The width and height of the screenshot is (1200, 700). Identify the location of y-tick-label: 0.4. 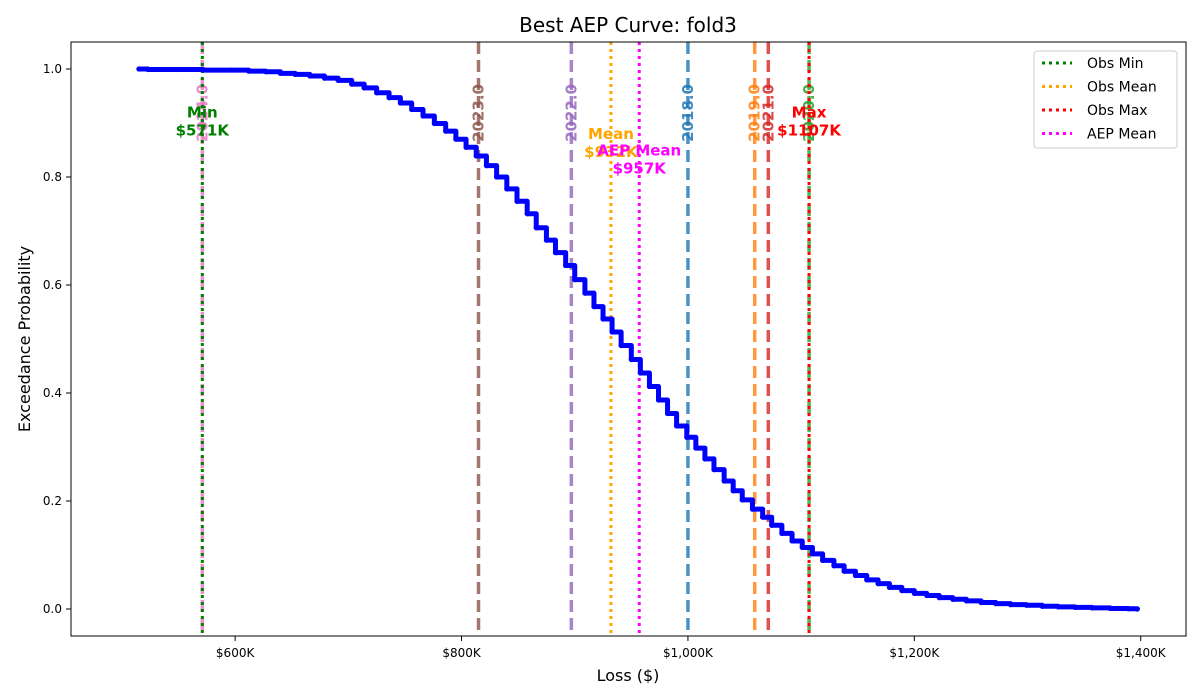
(52, 393).